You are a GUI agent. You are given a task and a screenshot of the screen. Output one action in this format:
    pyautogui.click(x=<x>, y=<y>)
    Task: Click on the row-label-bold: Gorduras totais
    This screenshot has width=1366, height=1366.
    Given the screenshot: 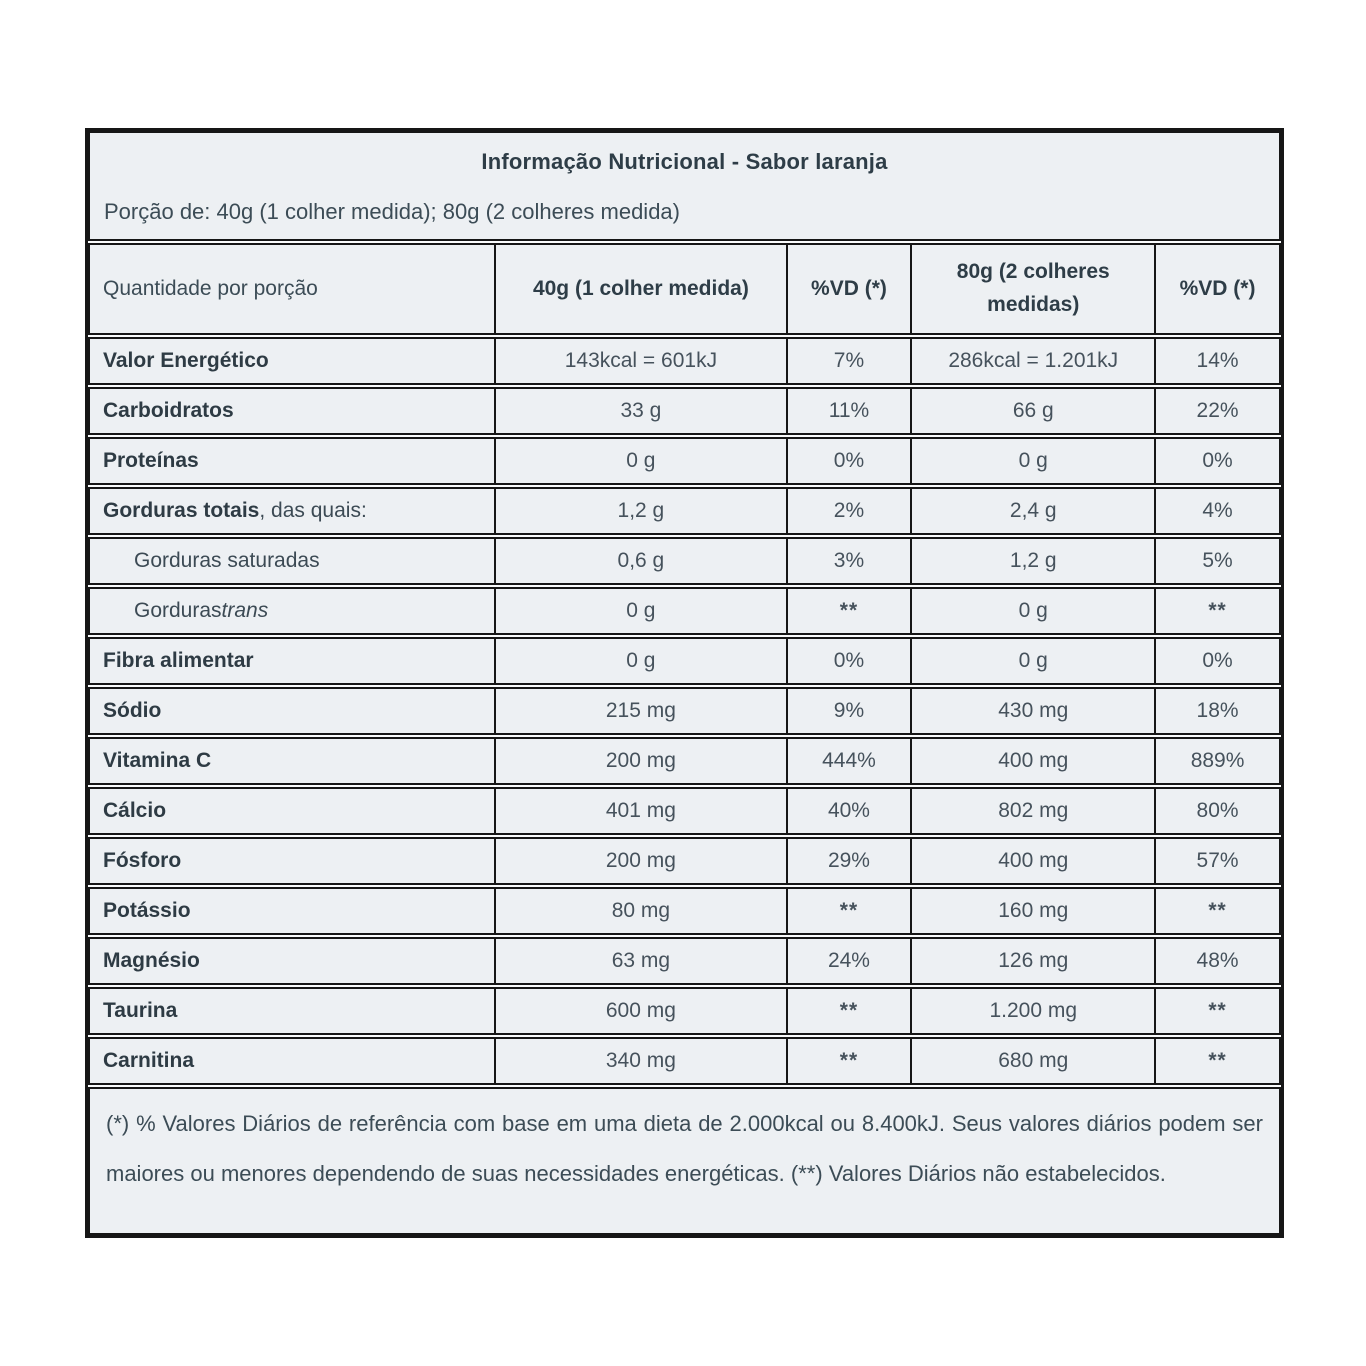 What is the action you would take?
    pyautogui.click(x=181, y=510)
    